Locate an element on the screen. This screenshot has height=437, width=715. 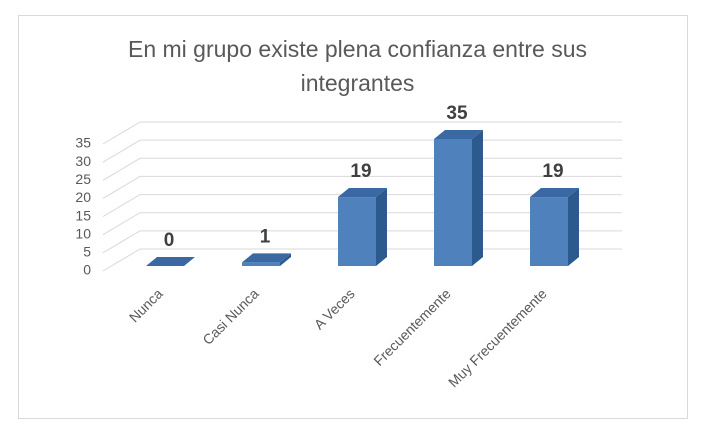
y-tick-label: 15 is located at coordinates (83, 215).